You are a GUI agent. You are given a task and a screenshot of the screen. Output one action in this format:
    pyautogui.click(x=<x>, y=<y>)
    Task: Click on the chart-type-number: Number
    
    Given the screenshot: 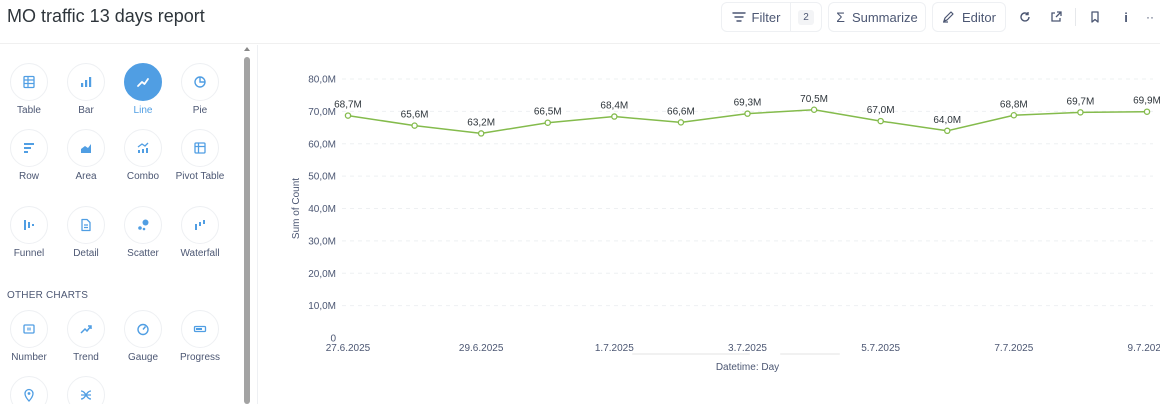 What is the action you would take?
    pyautogui.click(x=29, y=336)
    